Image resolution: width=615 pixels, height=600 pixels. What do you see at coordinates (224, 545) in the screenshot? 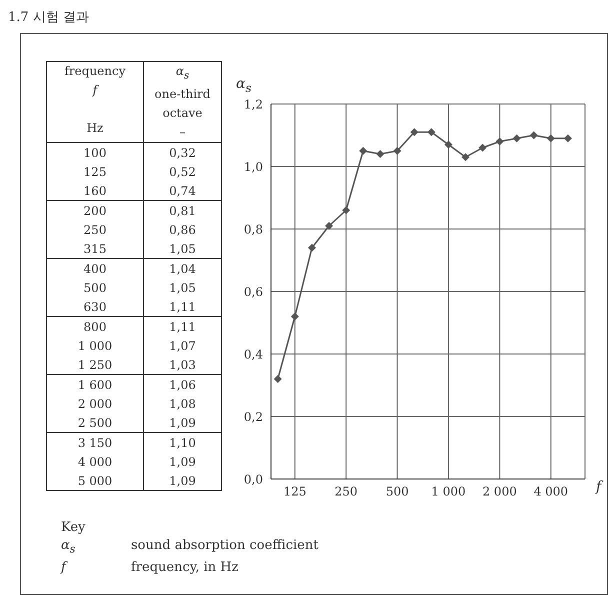
I see `text: sound absorption coefficient` at bounding box center [224, 545].